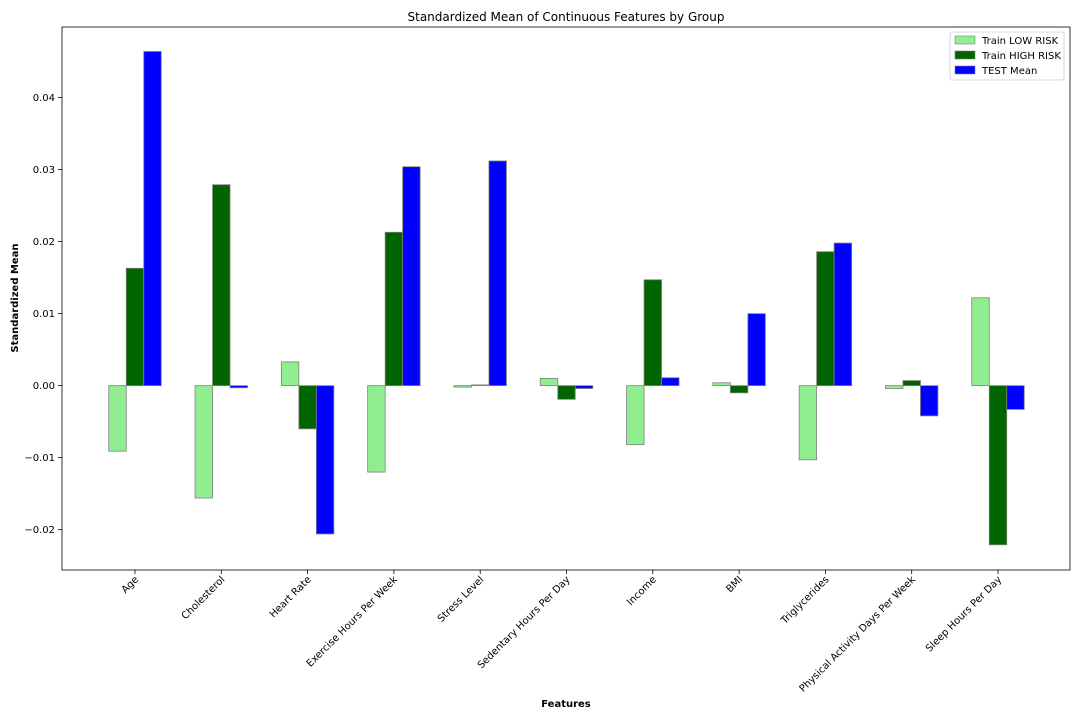 The width and height of the screenshot is (1080, 720). What do you see at coordinates (39, 530) in the screenshot?
I see `y-tick-label: −0.02` at bounding box center [39, 530].